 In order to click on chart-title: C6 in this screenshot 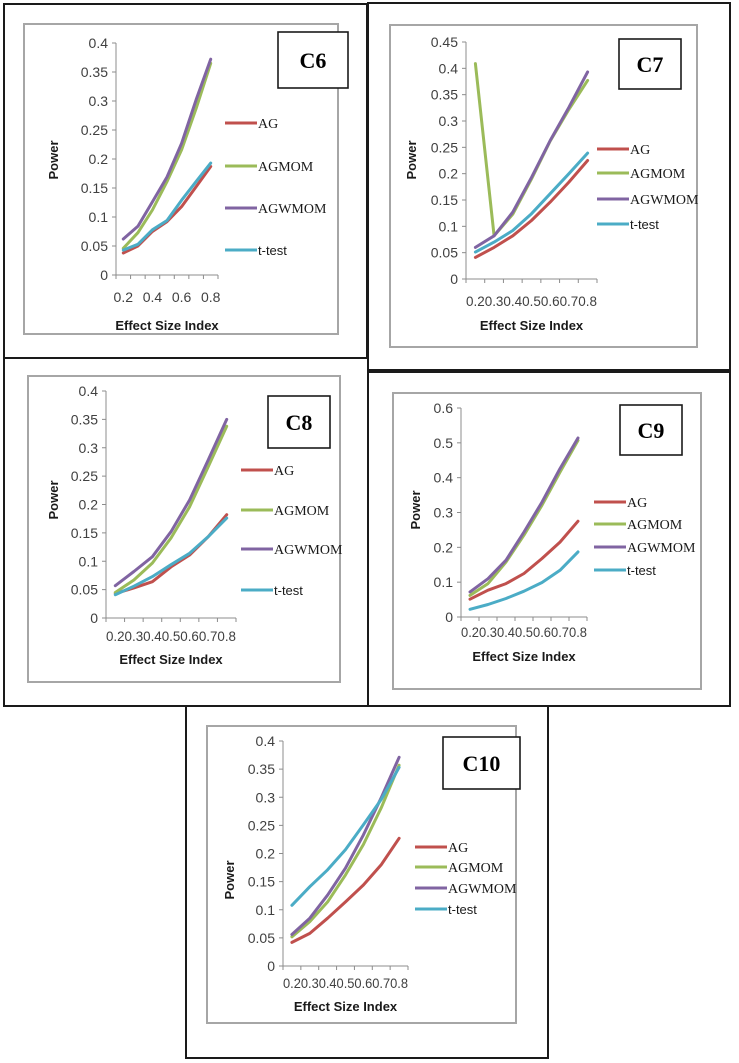, I will do `click(313, 60)`.